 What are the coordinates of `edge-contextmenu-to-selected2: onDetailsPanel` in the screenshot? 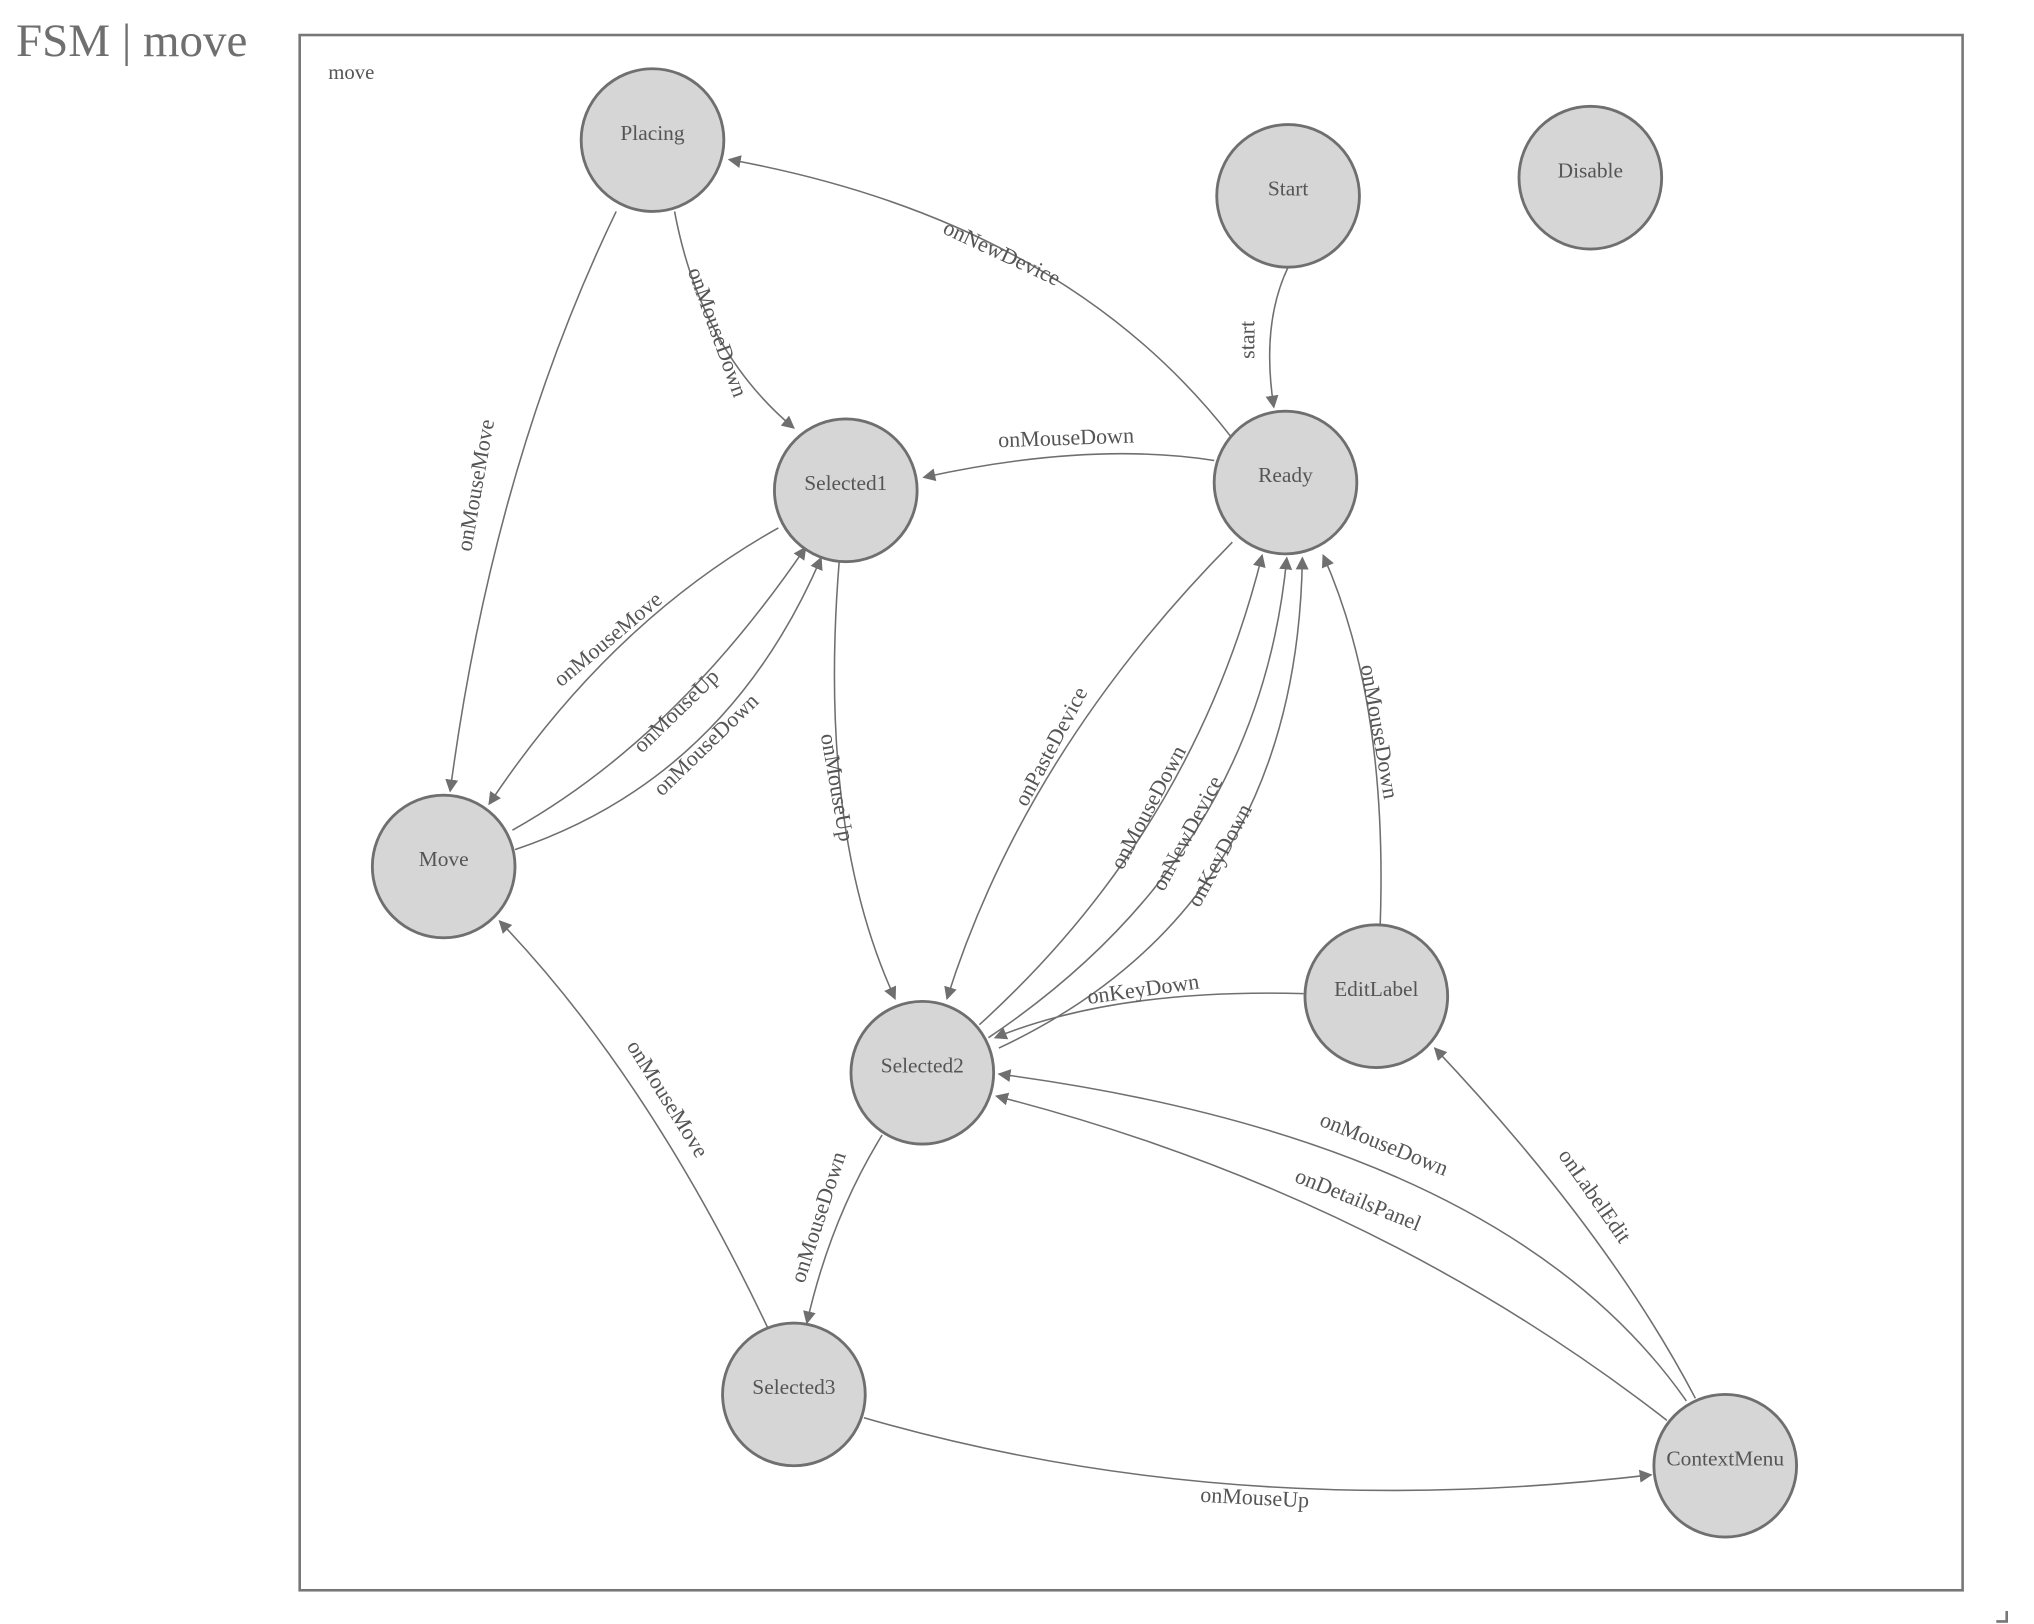 It's located at (1331, 1256).